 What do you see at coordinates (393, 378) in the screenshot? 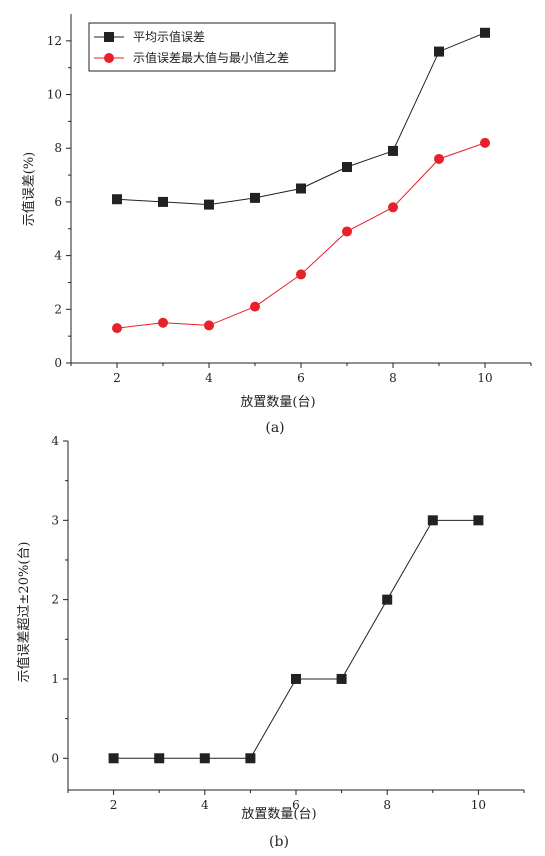
I see `chart-a-x-tick-label: 8` at bounding box center [393, 378].